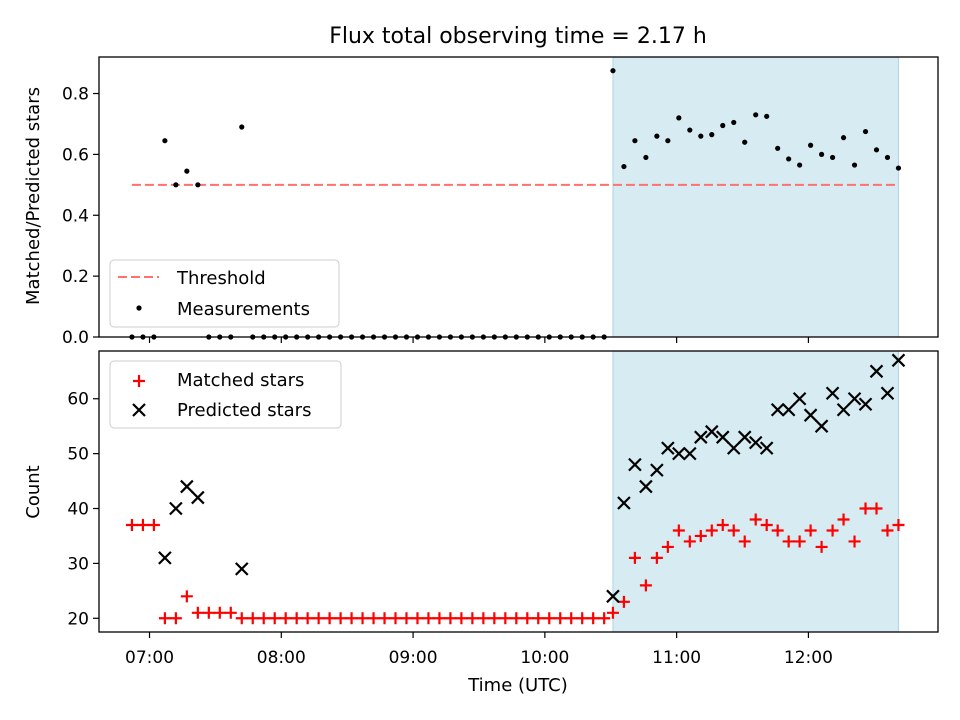 The image size is (960, 720). I want to click on y-tick-label: 0.6, so click(75, 155).